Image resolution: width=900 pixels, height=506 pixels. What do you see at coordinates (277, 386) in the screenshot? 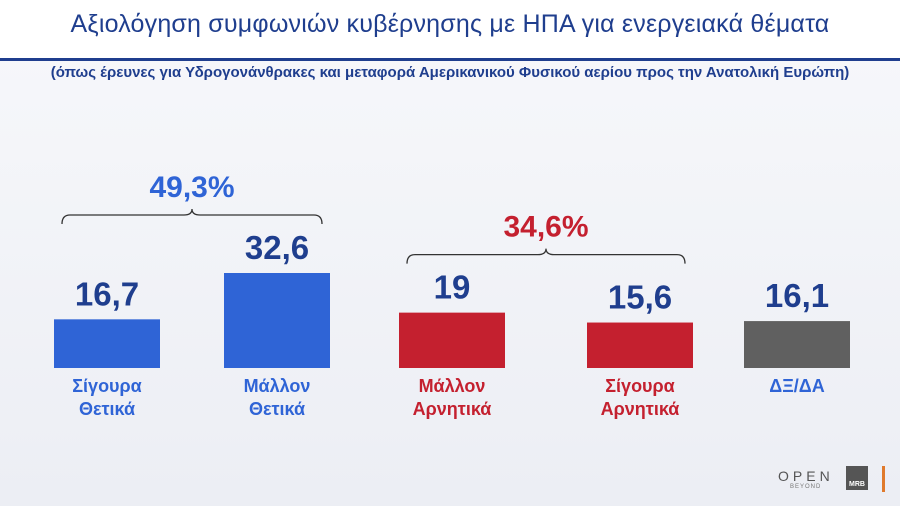
I see `category-label-1-0: Μάλλον` at bounding box center [277, 386].